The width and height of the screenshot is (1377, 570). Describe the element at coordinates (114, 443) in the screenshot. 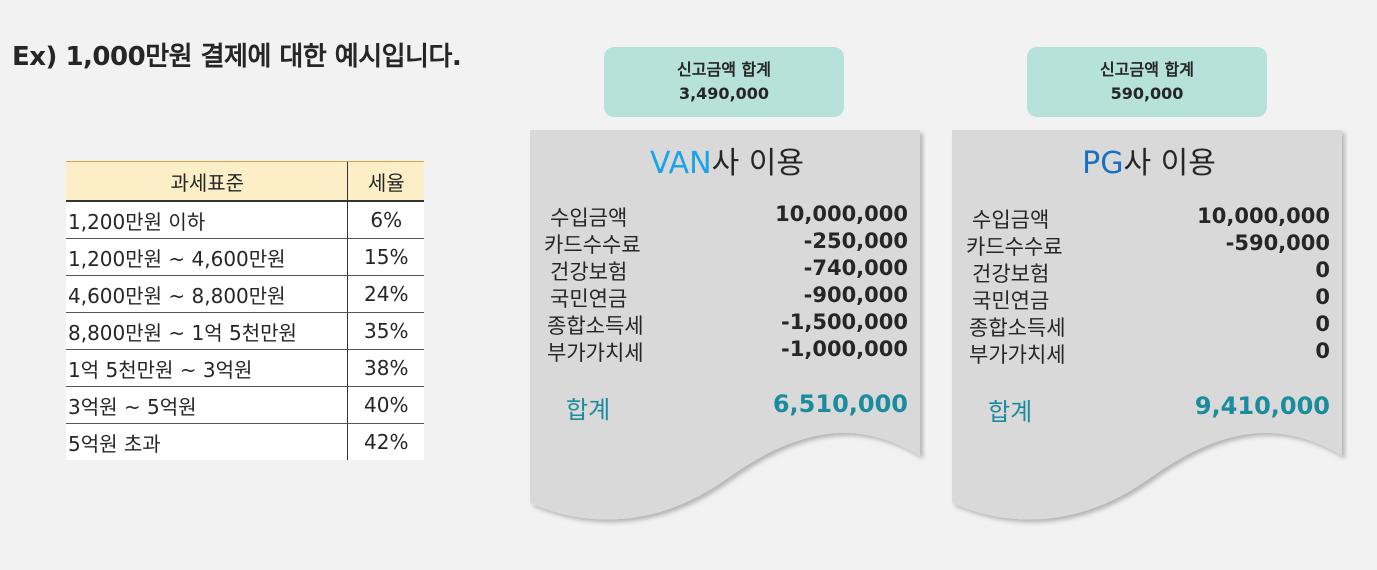

I see `tax-base-cell: 5억원 초과` at that location.